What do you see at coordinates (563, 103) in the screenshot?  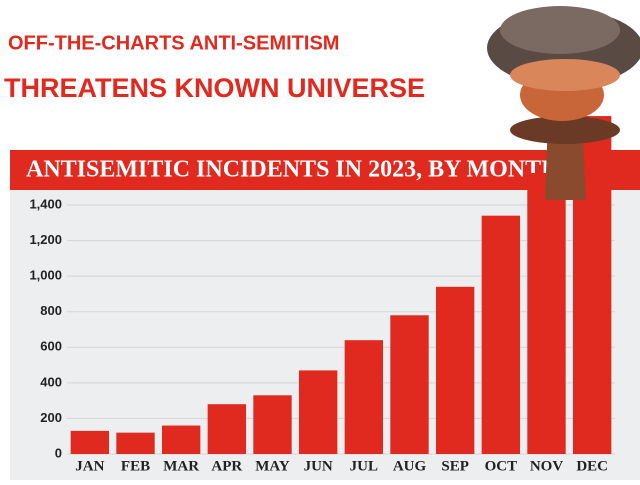 I see `mushroom-cloud` at bounding box center [563, 103].